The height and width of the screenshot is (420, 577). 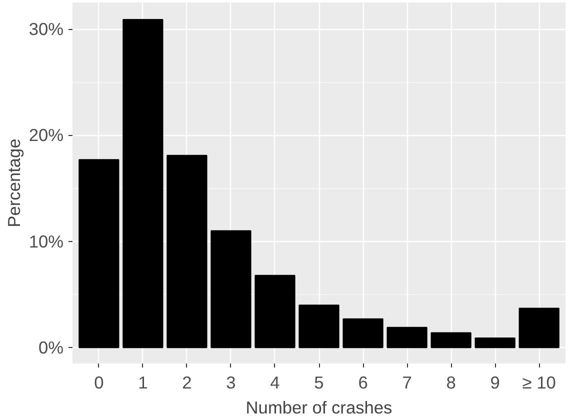 What do you see at coordinates (275, 382) in the screenshot?
I see `x-tick-label: 4` at bounding box center [275, 382].